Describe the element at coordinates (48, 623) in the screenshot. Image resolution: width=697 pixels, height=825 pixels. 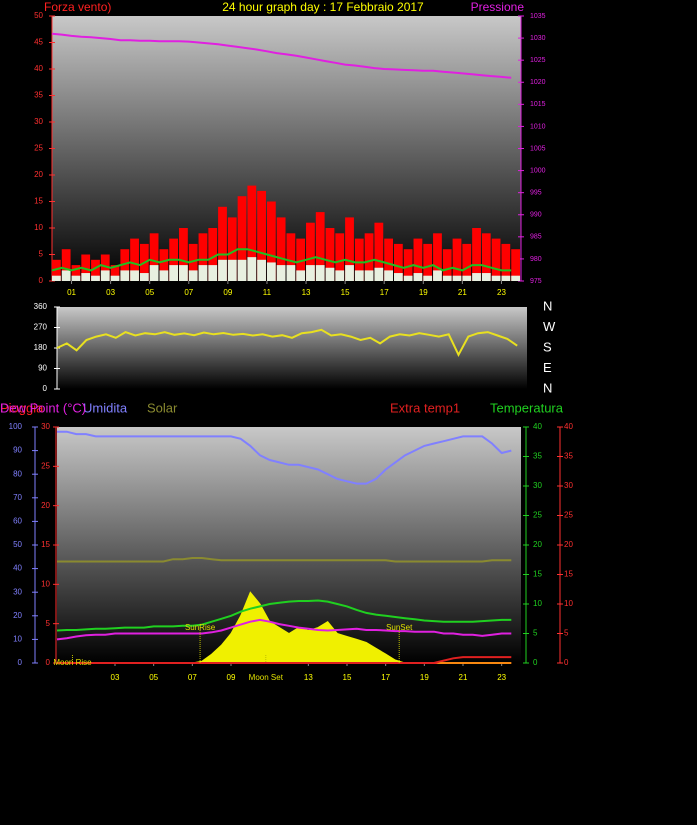
I see `y-tick-label: 5` at that location.